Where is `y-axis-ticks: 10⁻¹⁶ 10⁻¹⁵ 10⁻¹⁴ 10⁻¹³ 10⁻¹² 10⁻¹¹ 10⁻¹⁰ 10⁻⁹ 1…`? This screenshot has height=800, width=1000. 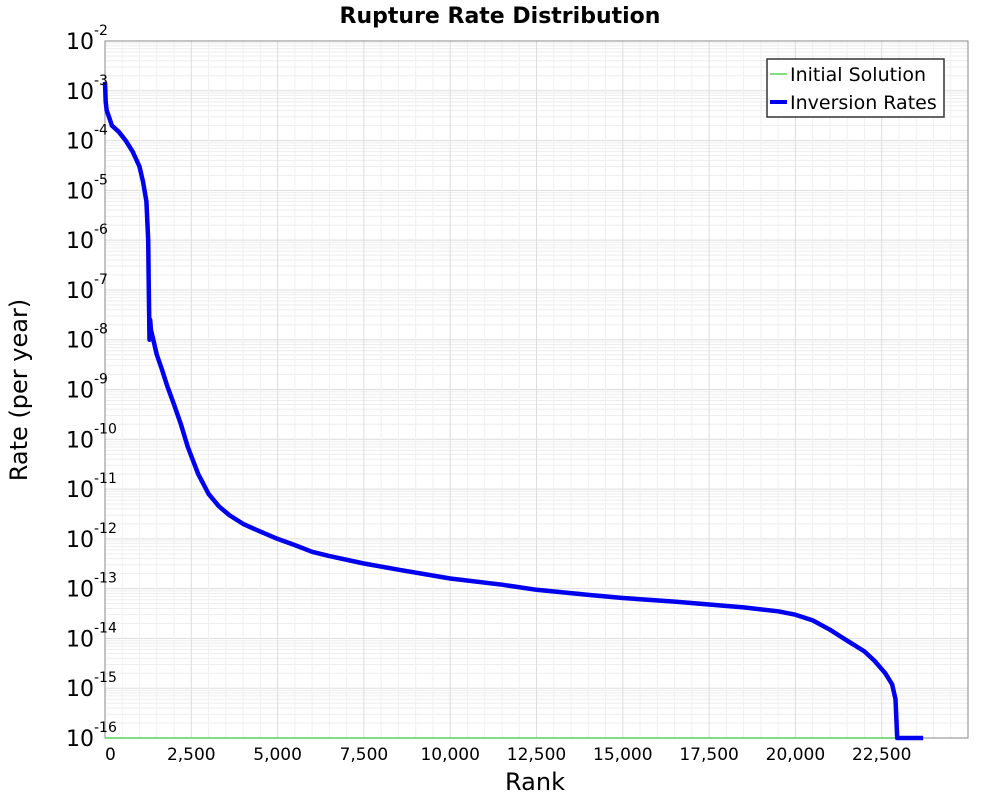 y-axis-ticks: 10⁻¹⁶ 10⁻¹⁵ 10⁻¹⁴ 10⁻¹³ 10⁻¹² 10⁻¹¹ 10⁻¹⁰ 10⁻⁹ 1… is located at coordinates (91, 387).